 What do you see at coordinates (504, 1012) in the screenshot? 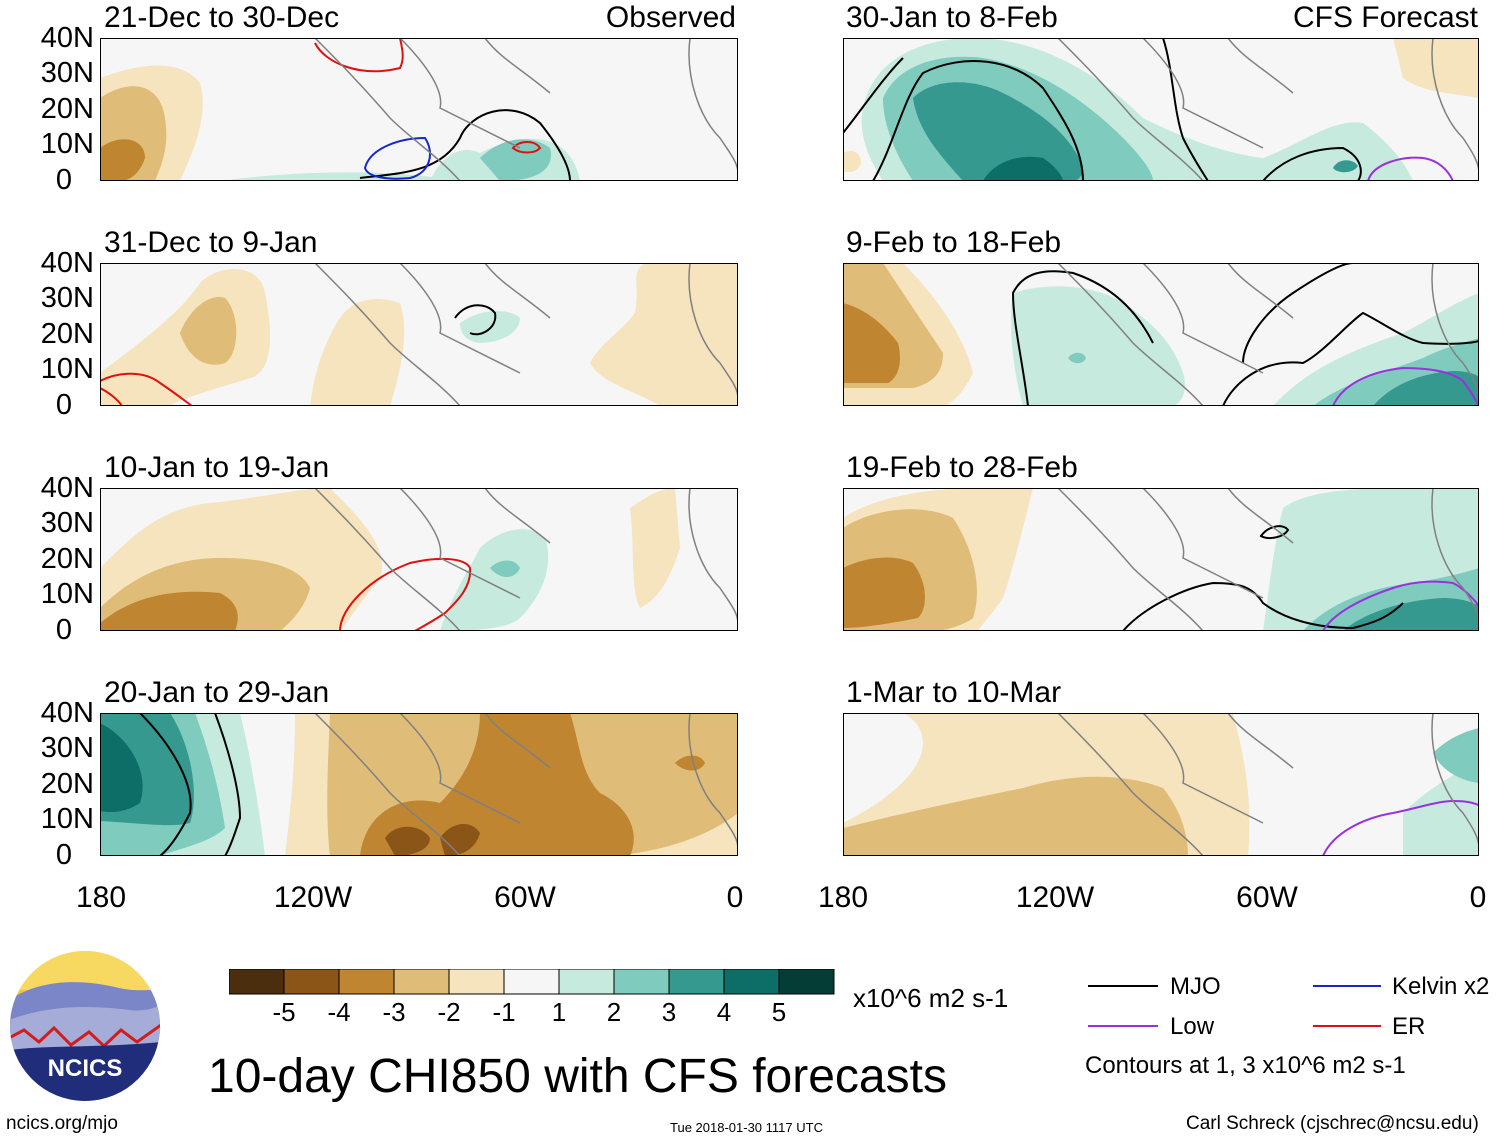
I see `colorbar-label: -1` at bounding box center [504, 1012].